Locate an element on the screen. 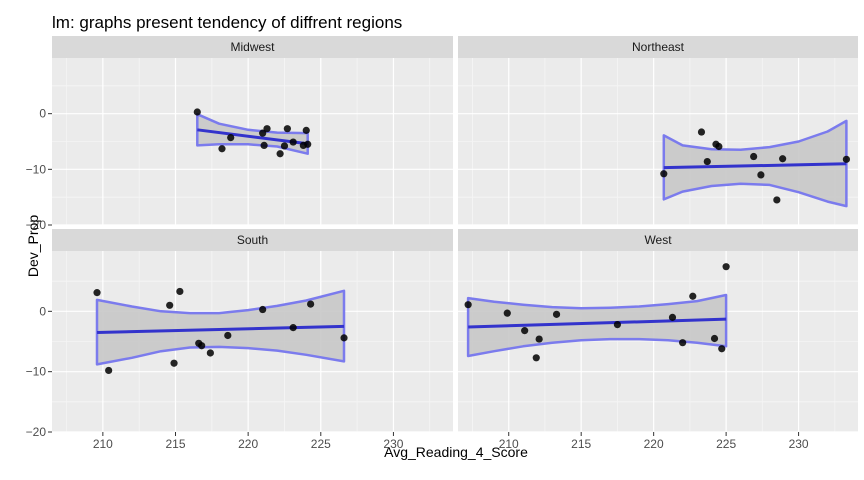 The width and height of the screenshot is (864, 480). x-axis-ticks: 210 215 220 225 230 210 215 220 225 230 is located at coordinates (451, 441).